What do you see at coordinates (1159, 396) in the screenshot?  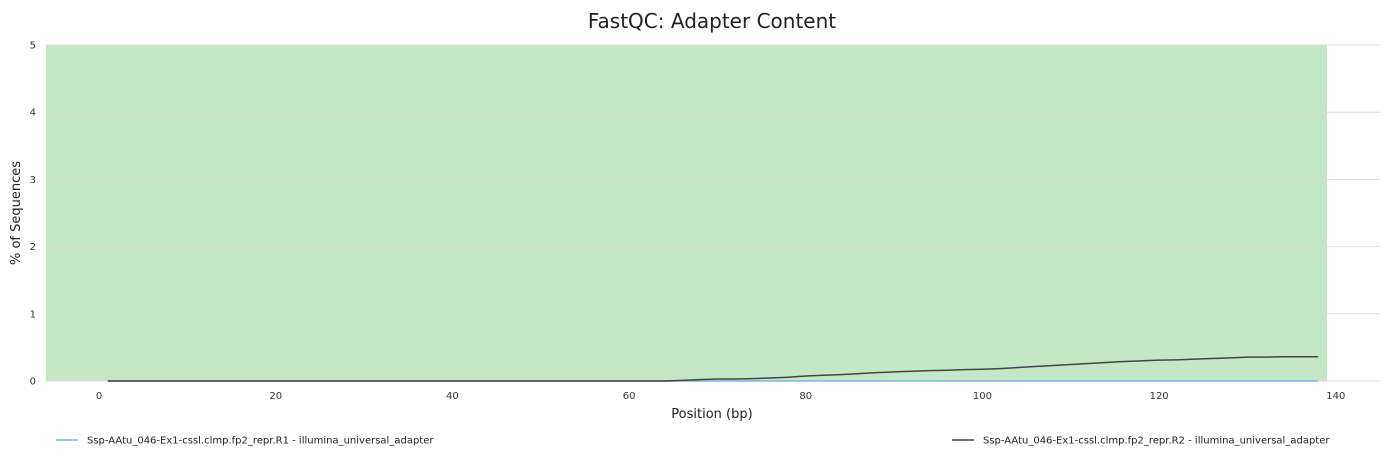 I see `x-tick-label: 120` at bounding box center [1159, 396].